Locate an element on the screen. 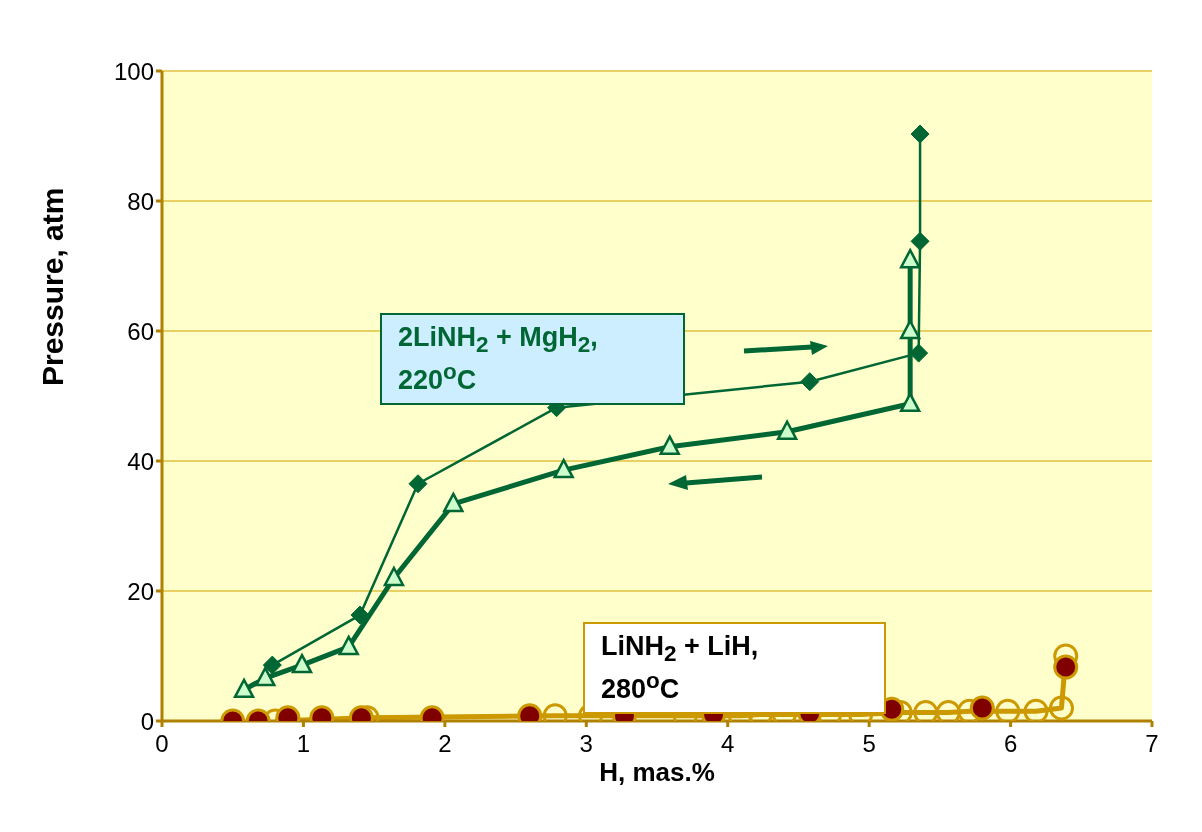  x-tick-label: 5 is located at coordinates (869, 744).